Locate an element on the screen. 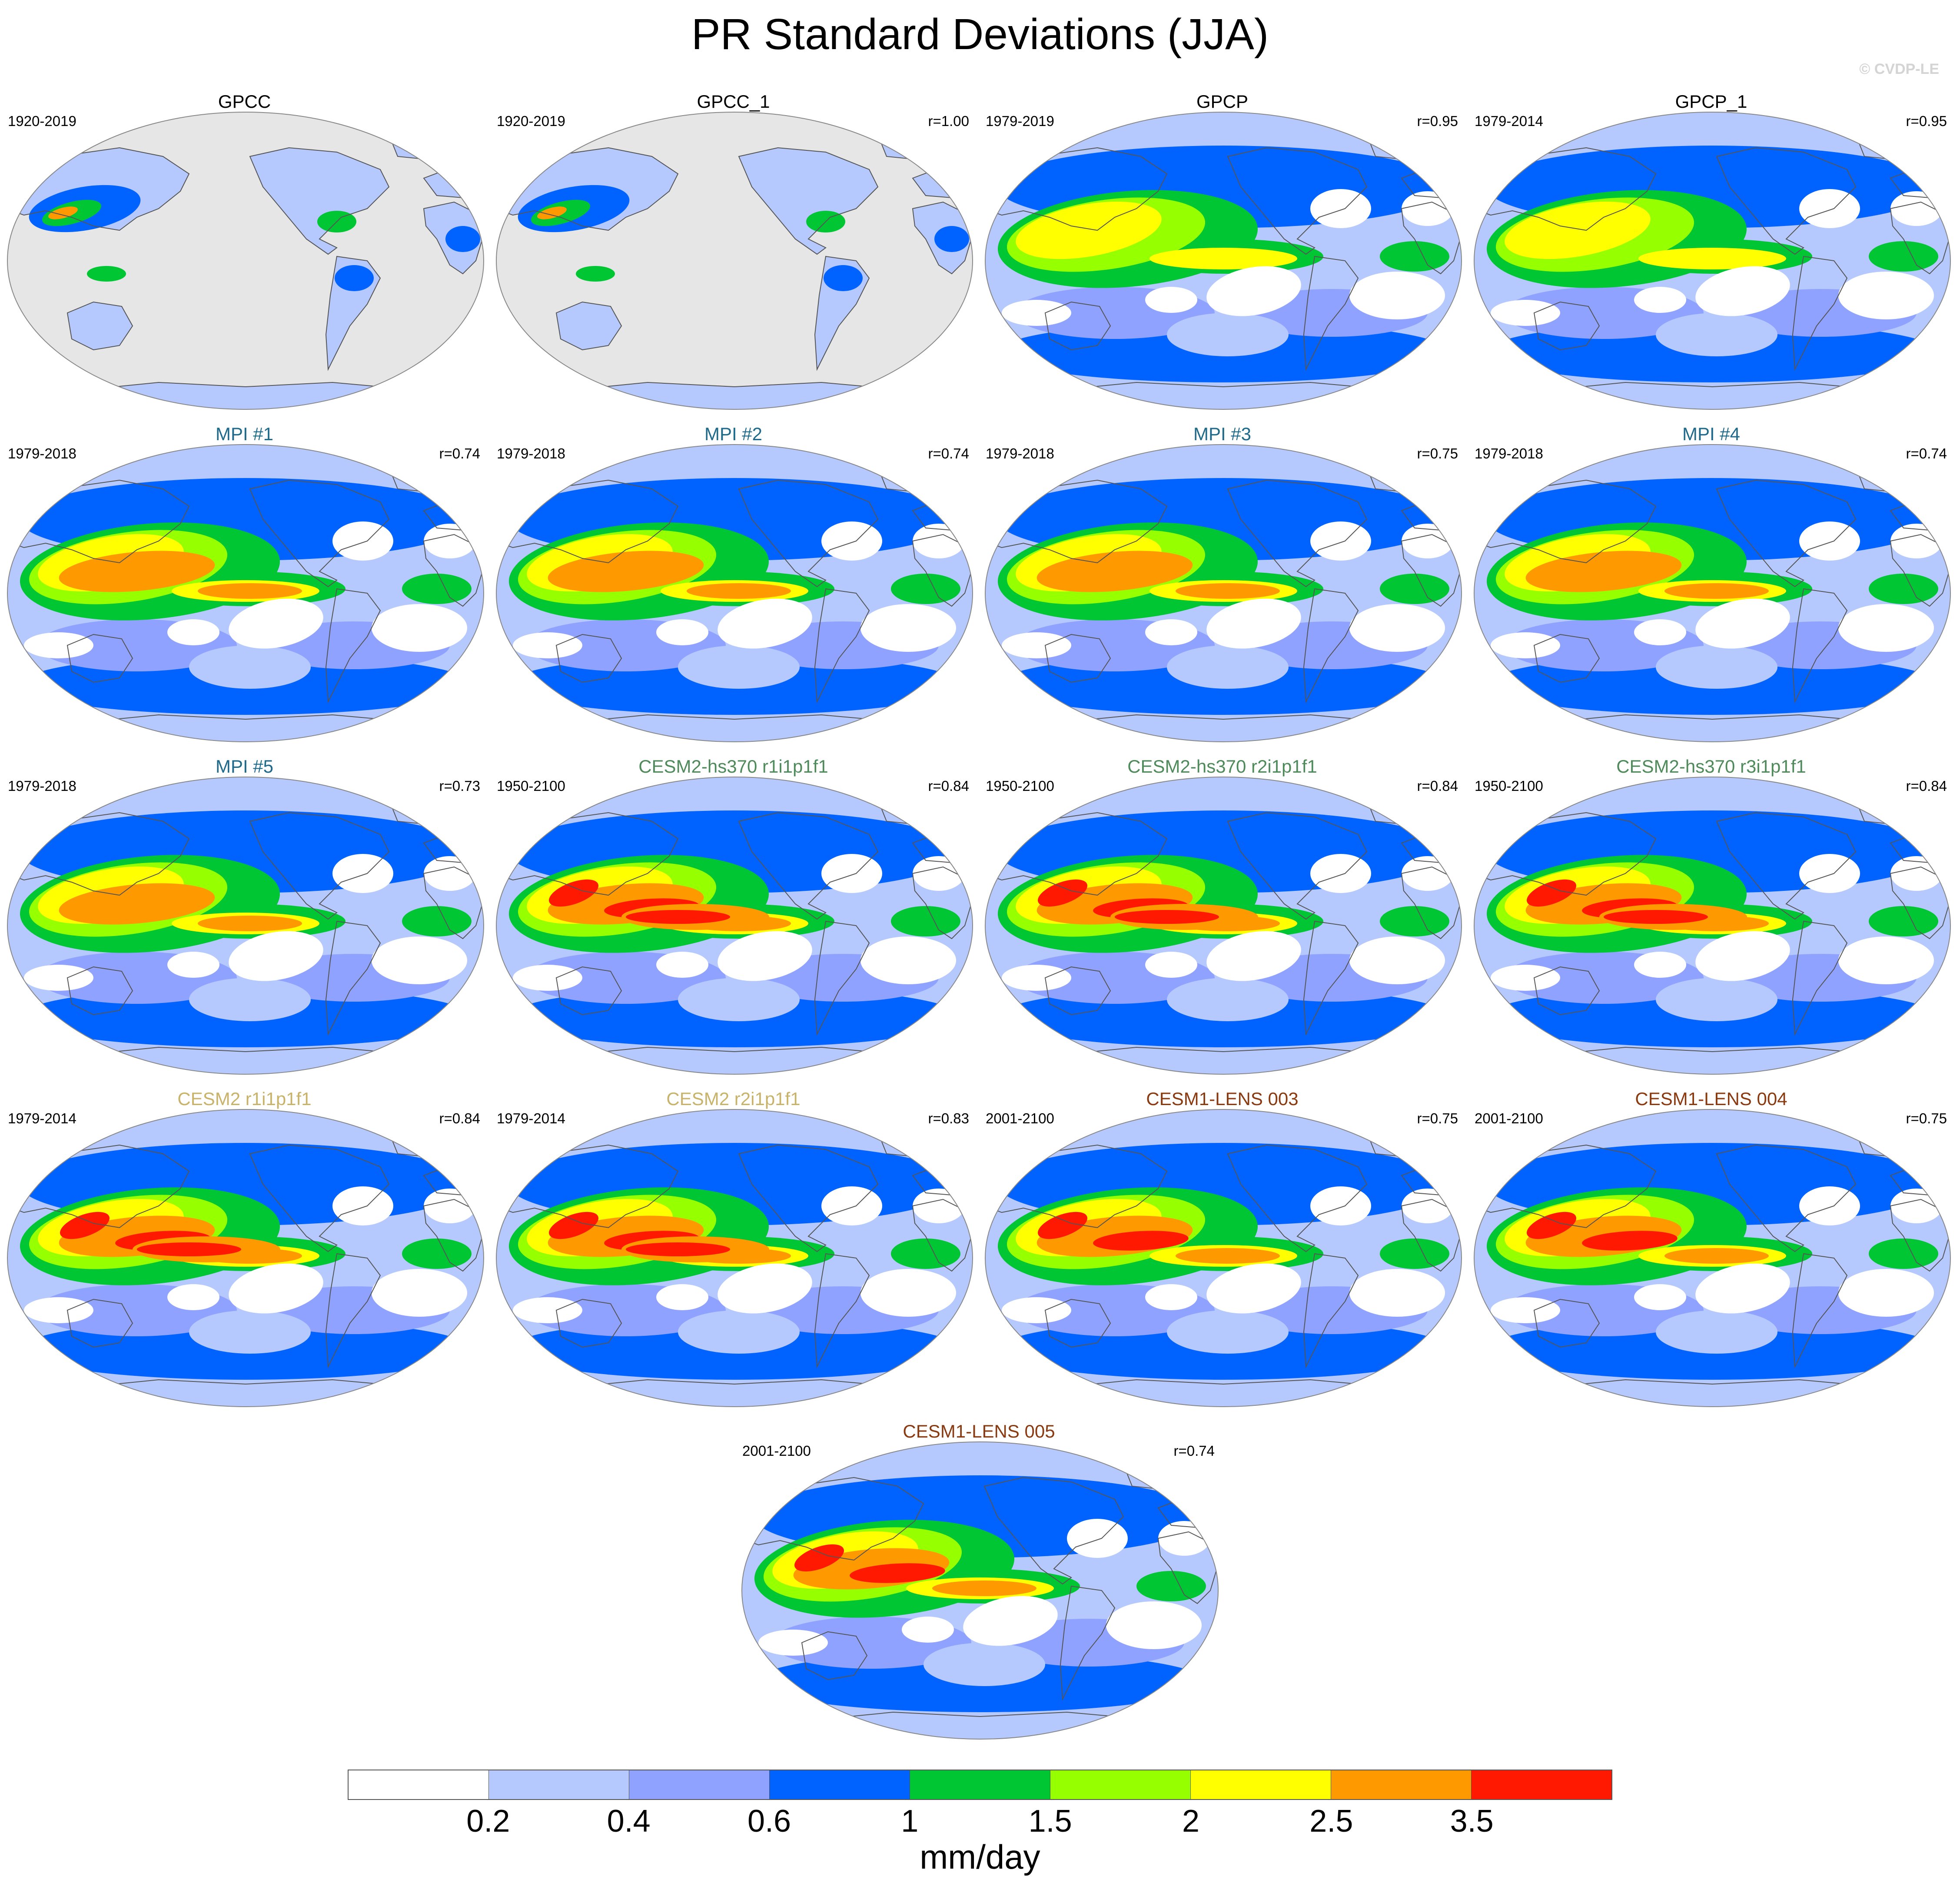 Image resolution: width=1960 pixels, height=1886 pixels. panel-years: 1950-2100 is located at coordinates (1509, 786).